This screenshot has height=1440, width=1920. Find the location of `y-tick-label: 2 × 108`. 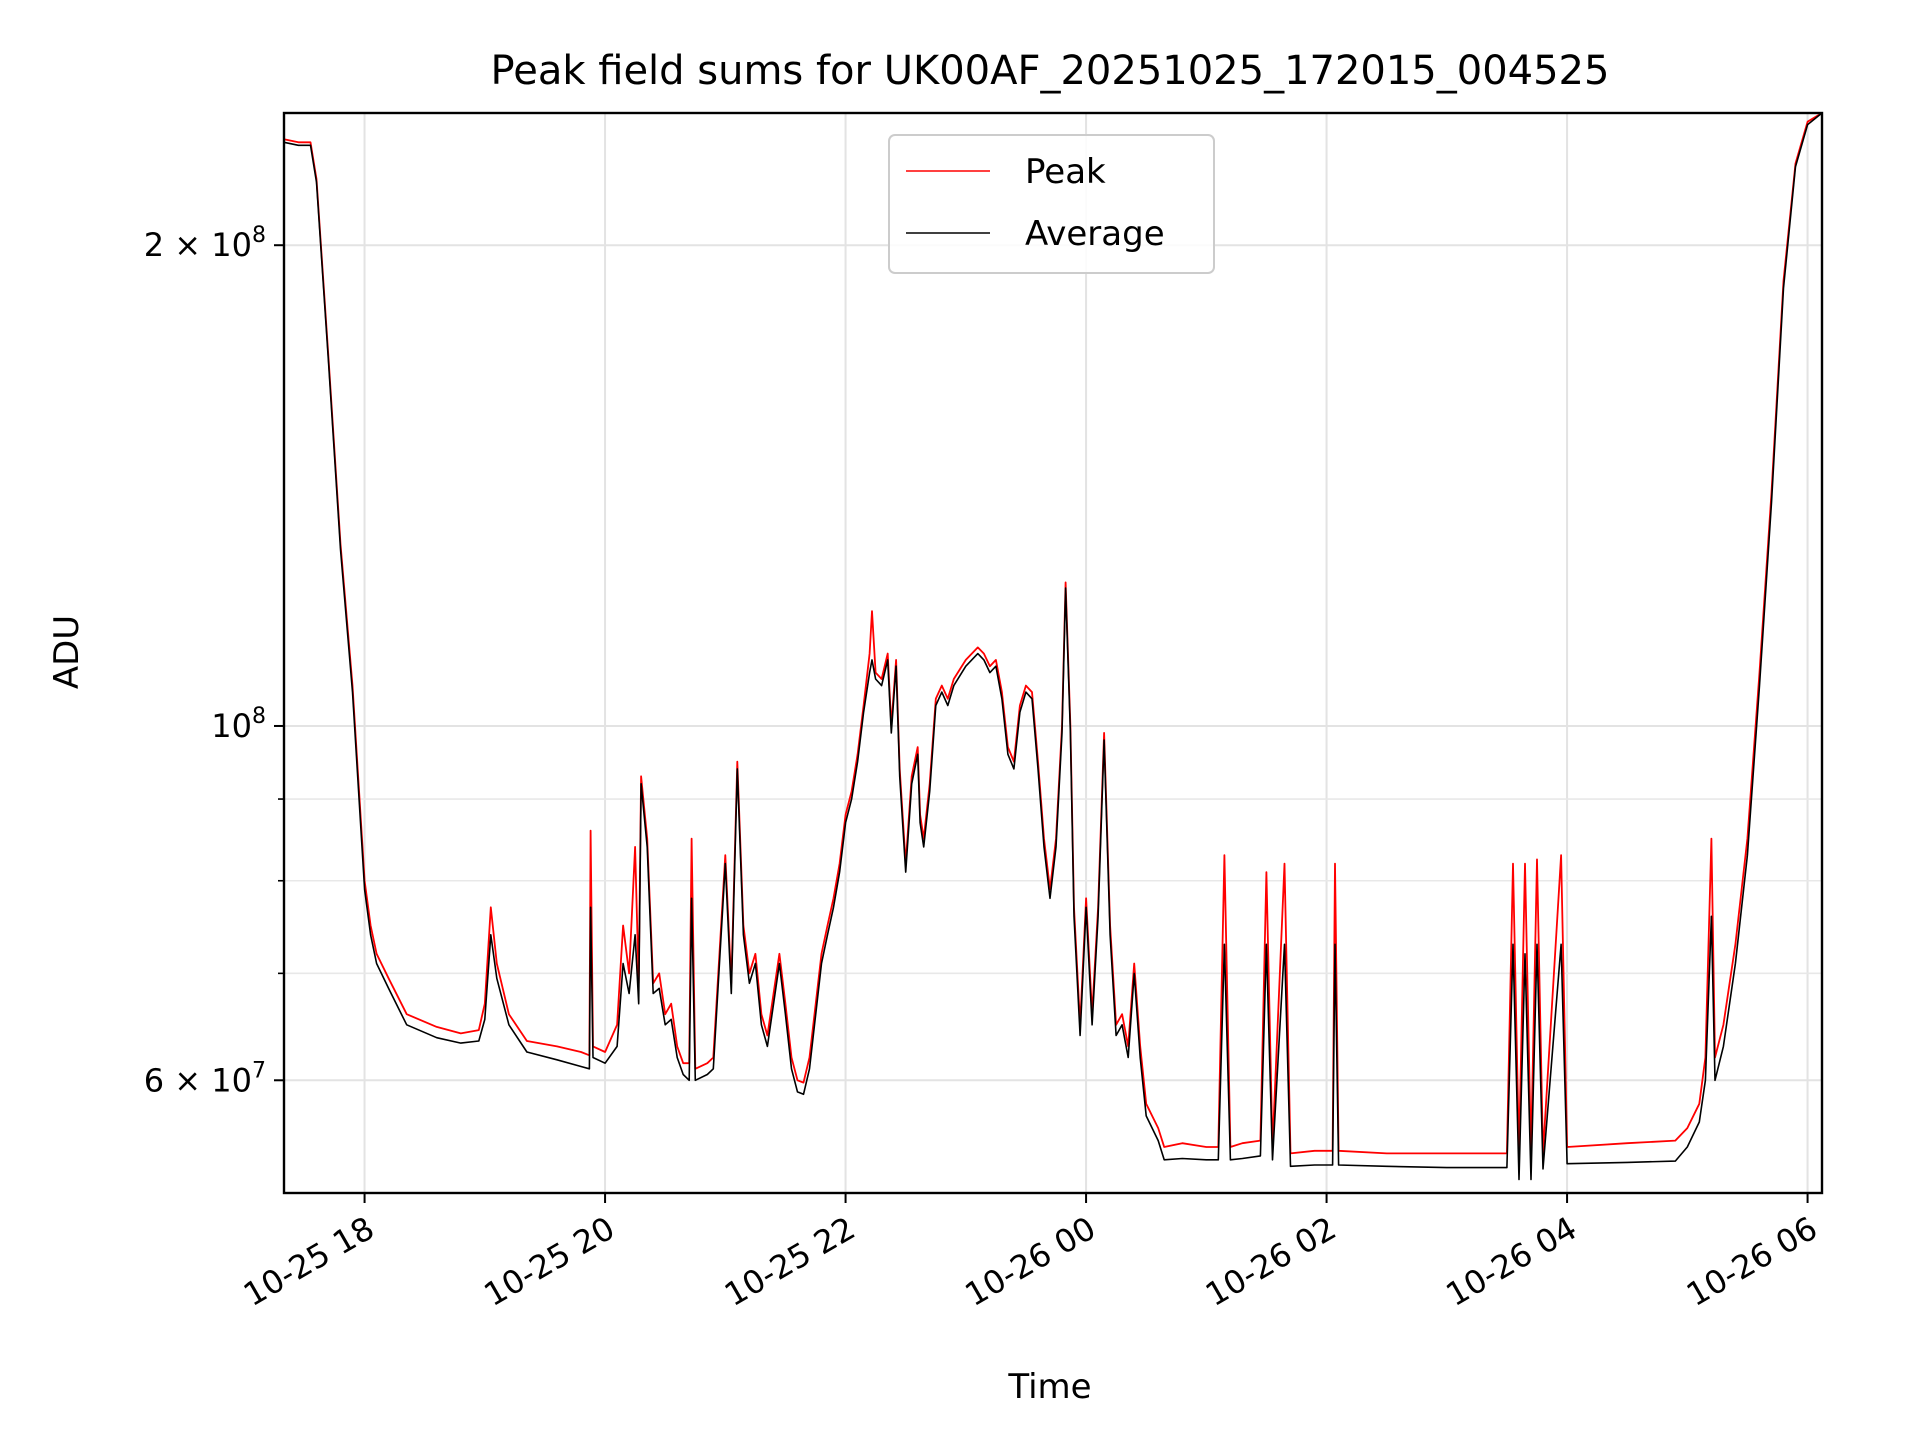

y-tick-label: 2 × 108 is located at coordinates (205, 243).